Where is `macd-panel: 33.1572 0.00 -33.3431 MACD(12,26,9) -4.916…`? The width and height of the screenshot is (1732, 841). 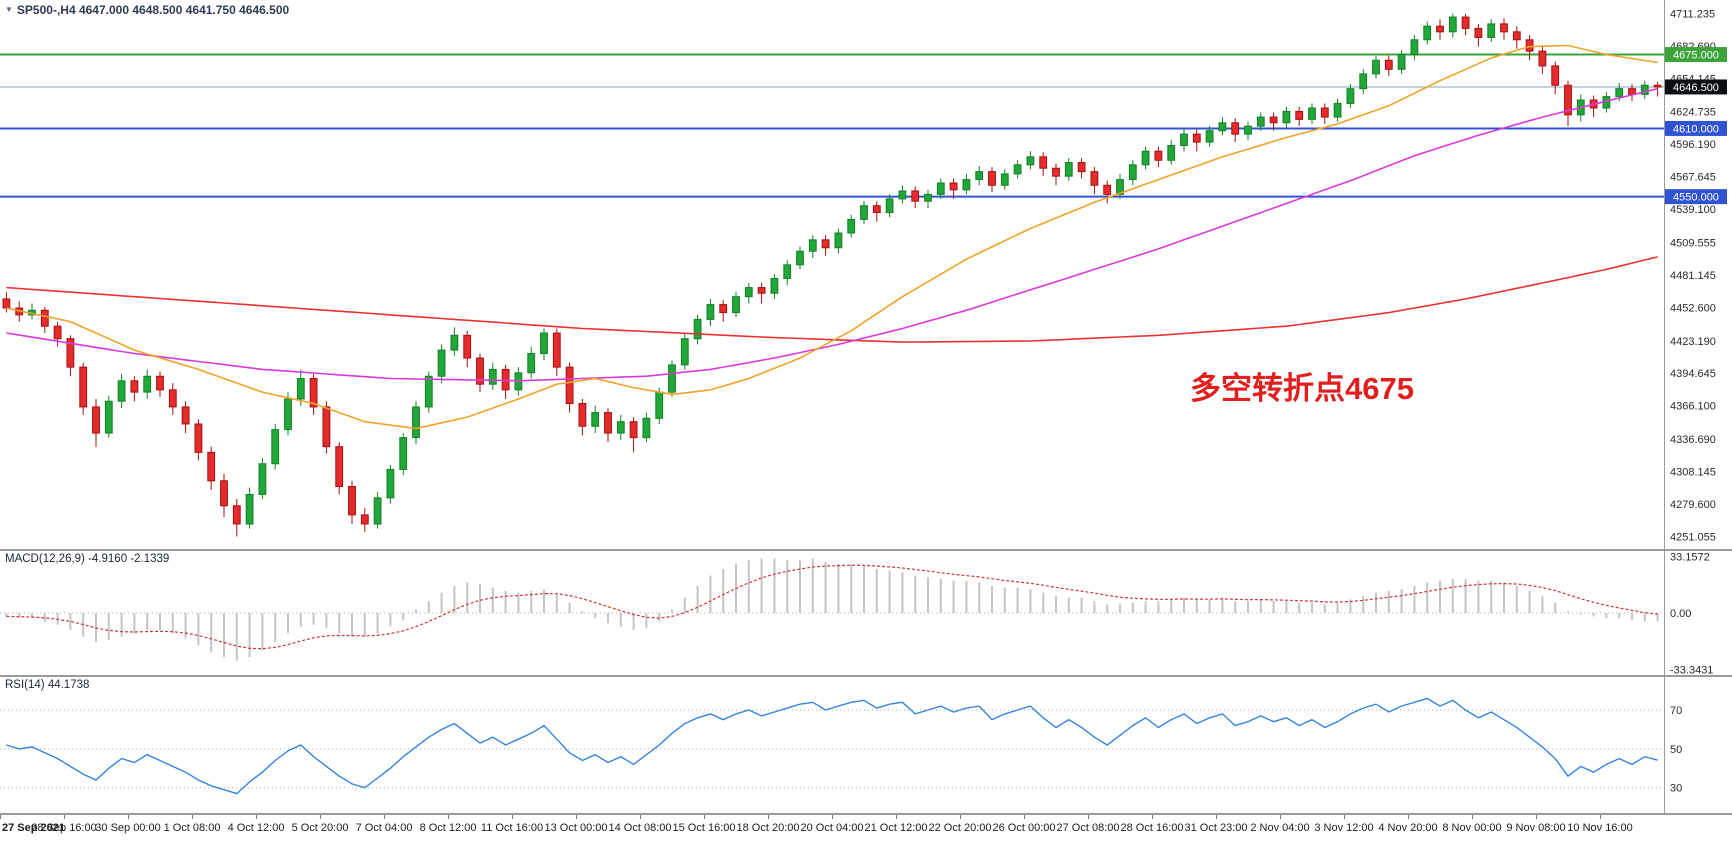 macd-panel: 33.1572 0.00 -33.3431 MACD(12,26,9) -4.916… is located at coordinates (866, 613).